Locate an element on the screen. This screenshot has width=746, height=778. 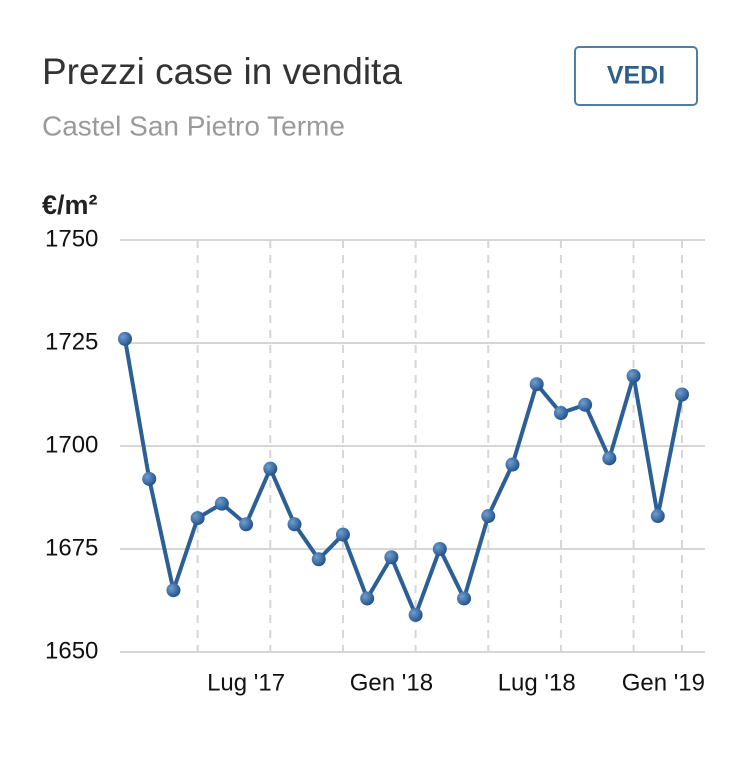
x-tick-label: Lug '17 is located at coordinates (246, 682).